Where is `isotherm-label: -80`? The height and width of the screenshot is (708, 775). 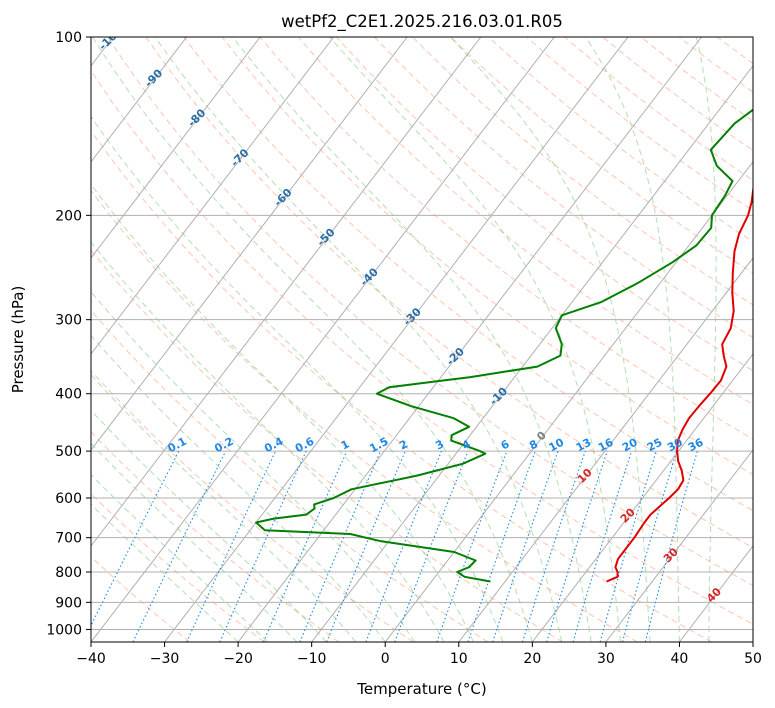
isotherm-label: -80 is located at coordinates (196, 117).